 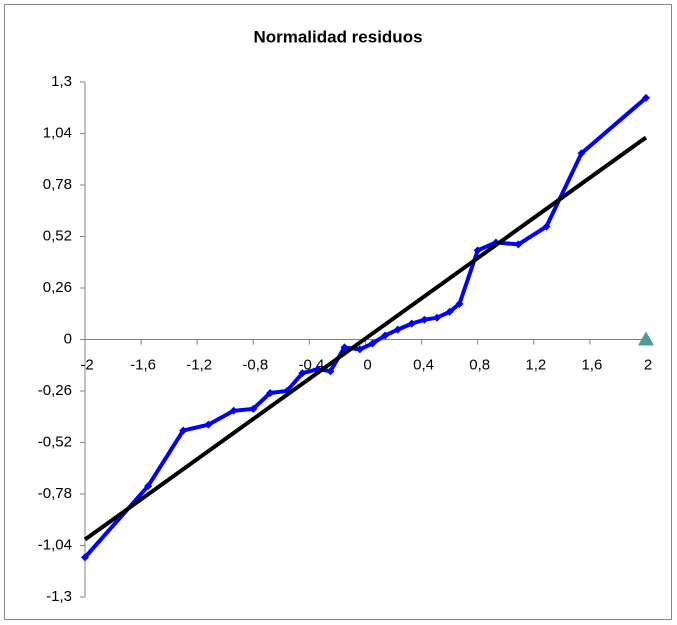 I want to click on x-tick-label: -1,6, so click(x=143, y=364).